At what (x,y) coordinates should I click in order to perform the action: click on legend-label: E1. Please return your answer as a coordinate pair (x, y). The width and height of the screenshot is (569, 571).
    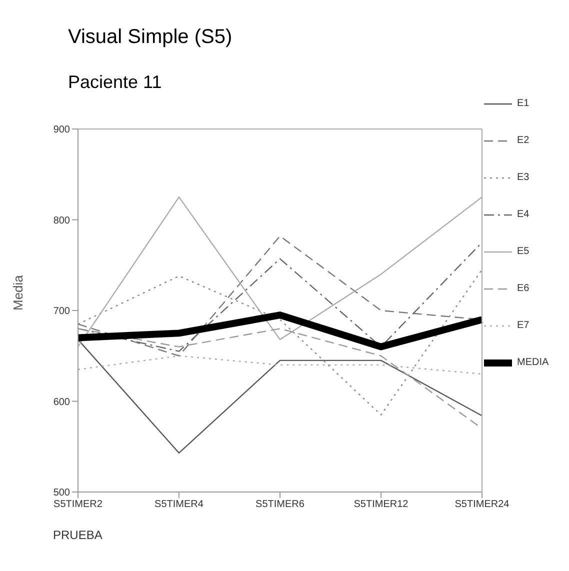
    Looking at the image, I should click on (523, 103).